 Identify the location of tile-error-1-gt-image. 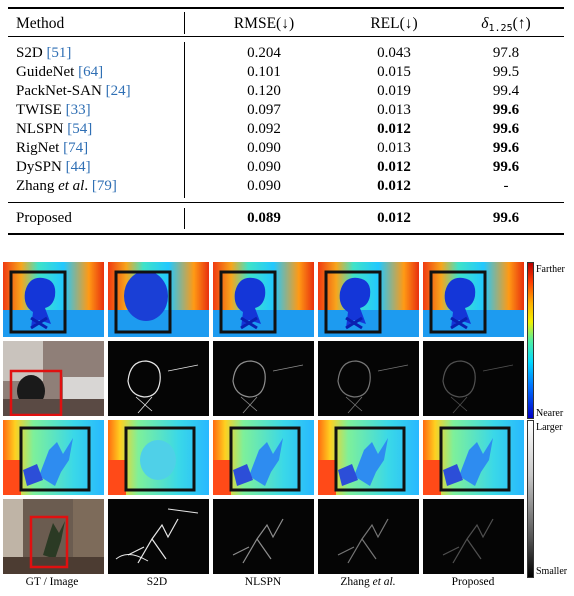
(53, 378).